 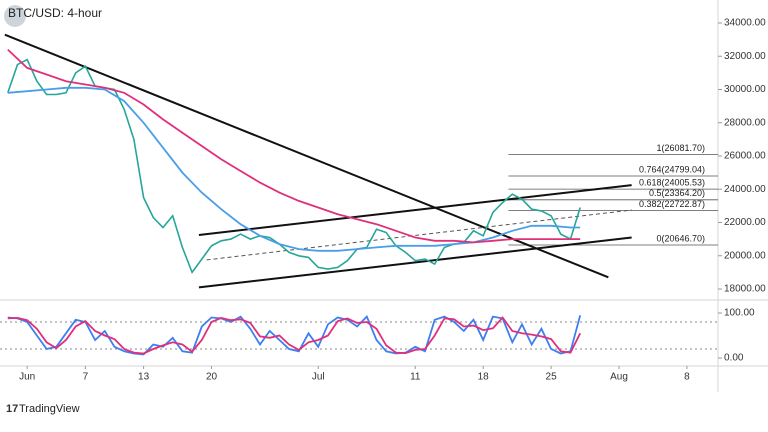 I want to click on x-tick-label: 13, so click(x=144, y=377).